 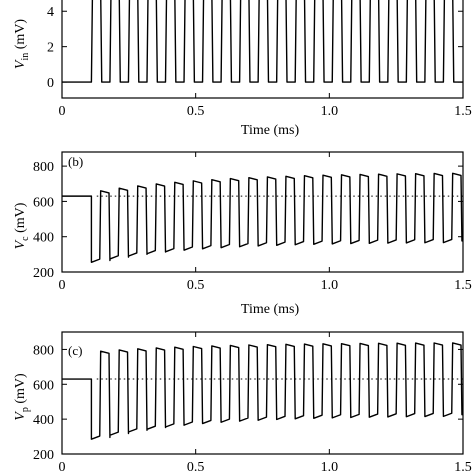 What do you see at coordinates (75, 350) in the screenshot?
I see `panel-label: (c)` at bounding box center [75, 350].